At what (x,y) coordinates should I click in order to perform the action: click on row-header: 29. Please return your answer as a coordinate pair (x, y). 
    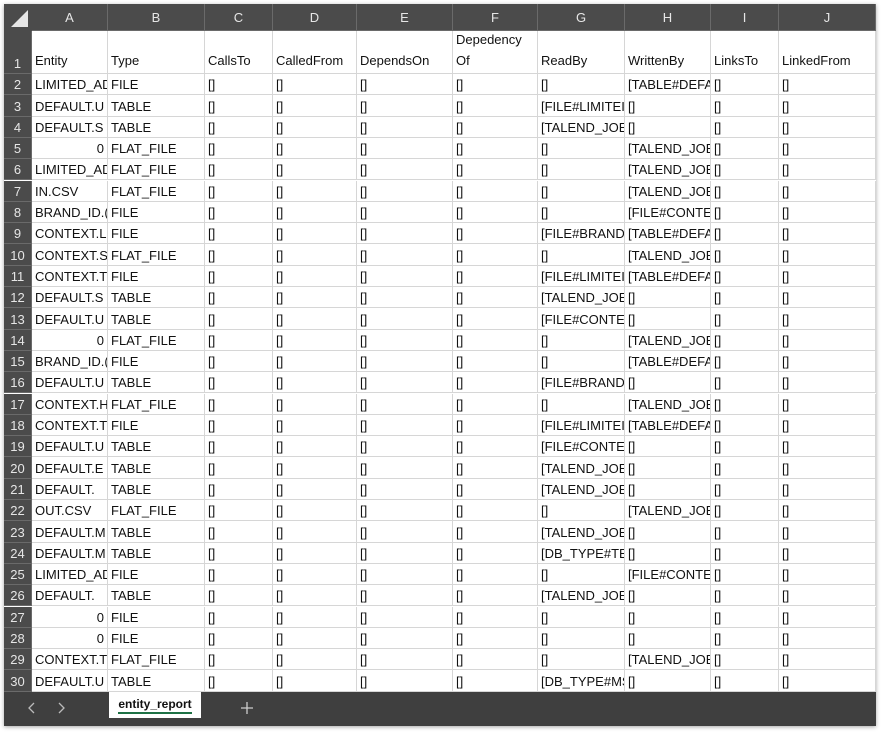
    Looking at the image, I should click on (18, 660).